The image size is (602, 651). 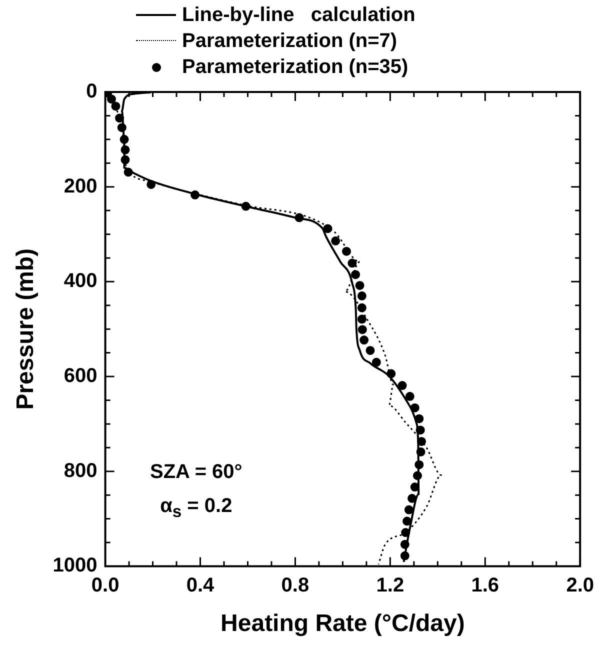 I want to click on y-tick-label: 1000, so click(x=75, y=565).